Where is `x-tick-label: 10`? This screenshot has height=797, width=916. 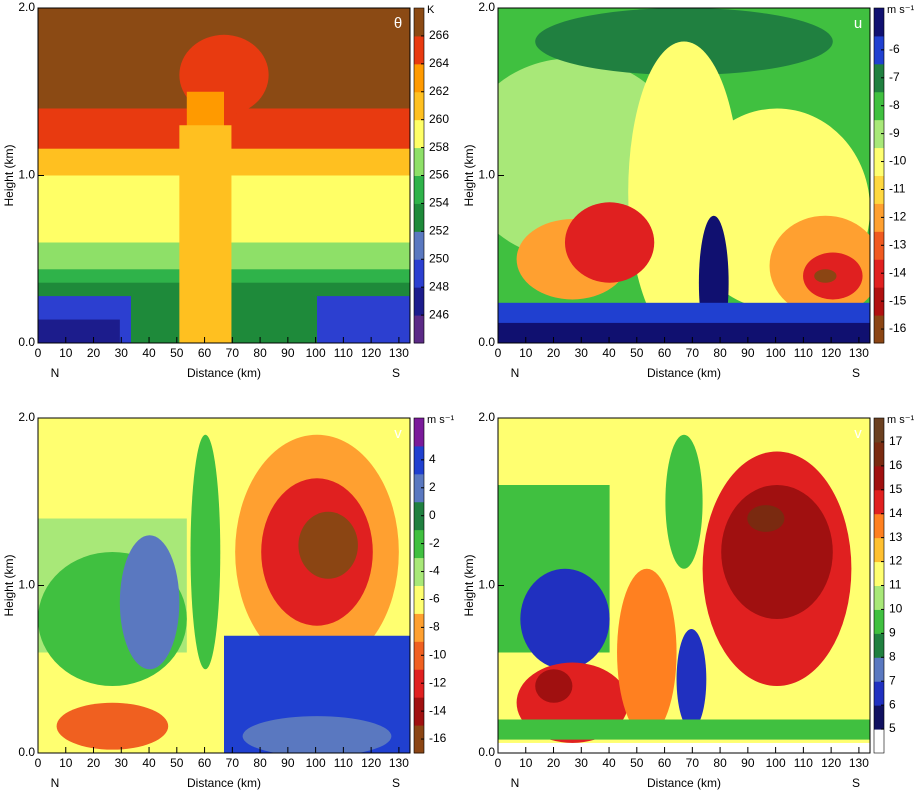
x-tick-label: 10 is located at coordinates (66, 763).